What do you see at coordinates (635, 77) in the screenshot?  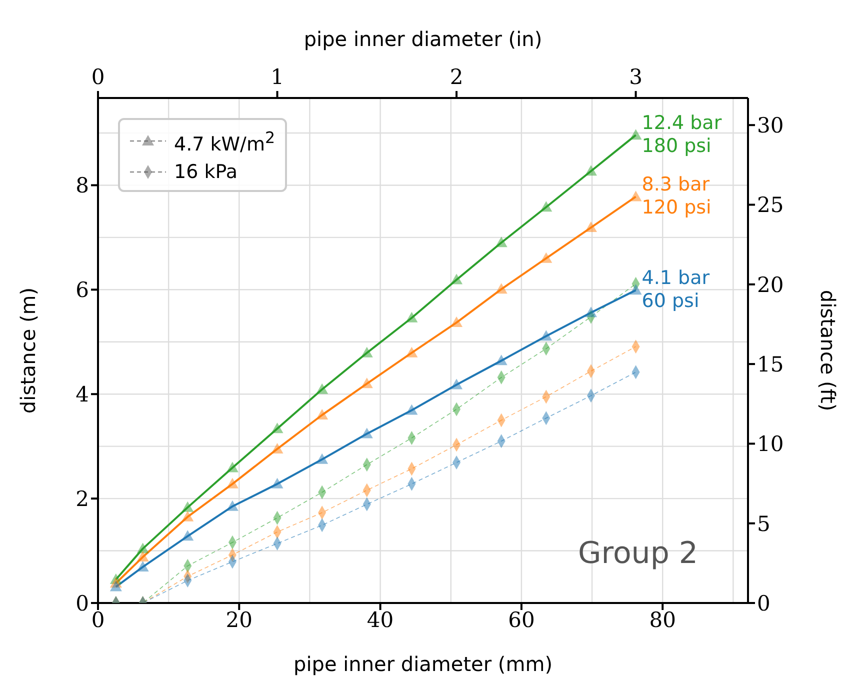 I see `x2-tick-label: 3` at bounding box center [635, 77].